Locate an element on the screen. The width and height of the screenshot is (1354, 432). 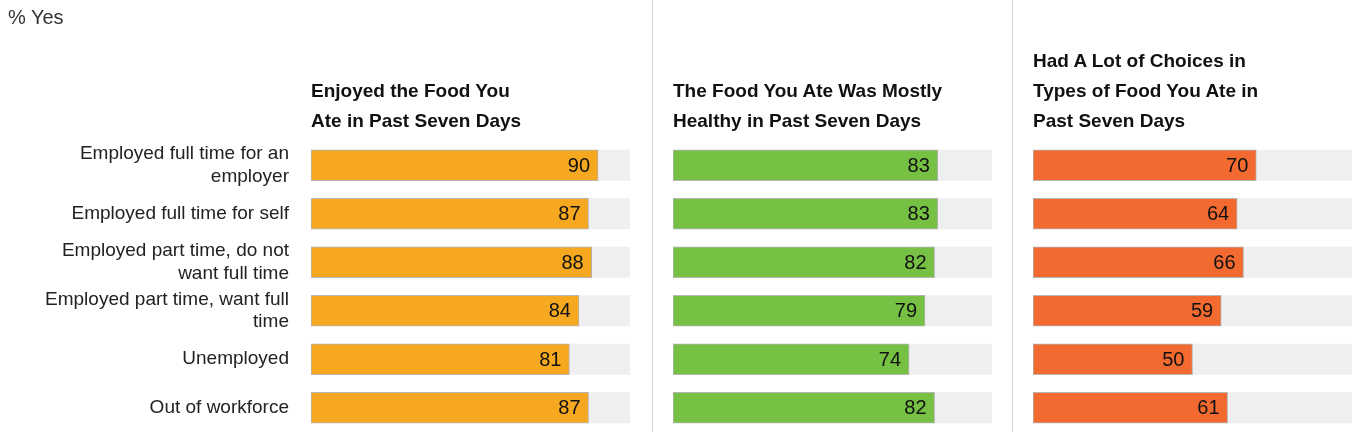
data-label: 59 is located at coordinates (1202, 310).